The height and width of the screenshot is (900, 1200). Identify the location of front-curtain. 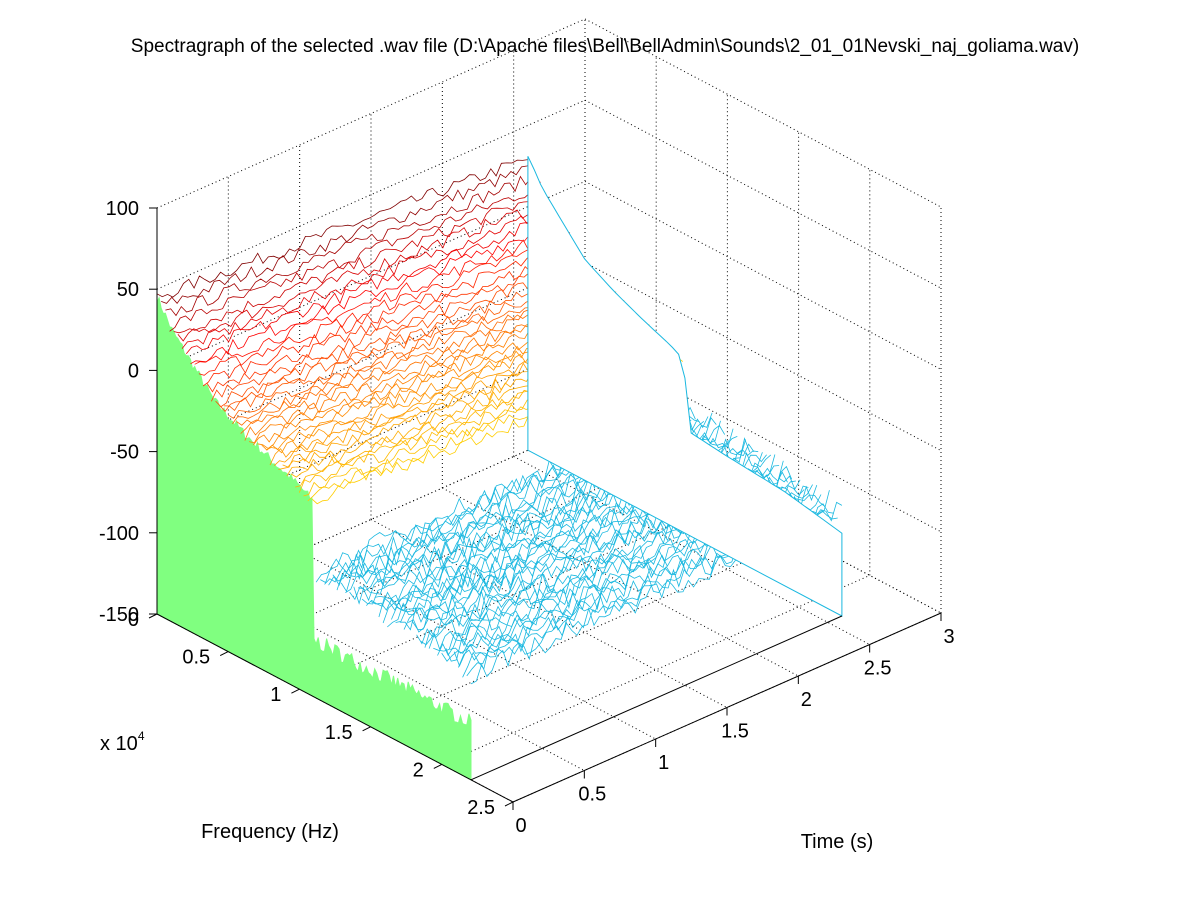
(314, 538).